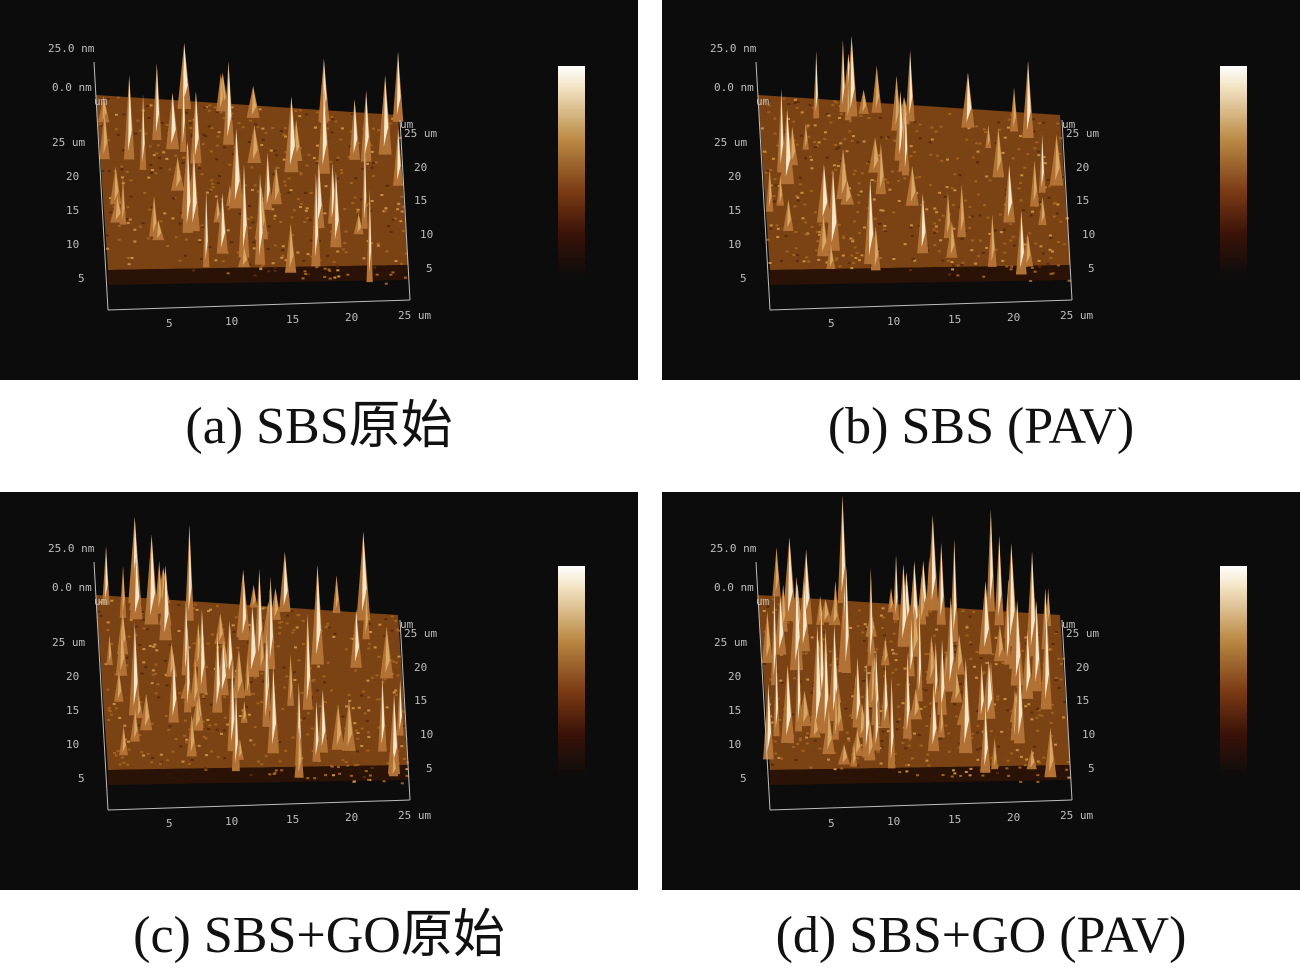 The height and width of the screenshot is (972, 1300). Describe the element at coordinates (72, 587) in the screenshot. I see `z-min-label: 0.0 nm` at that location.